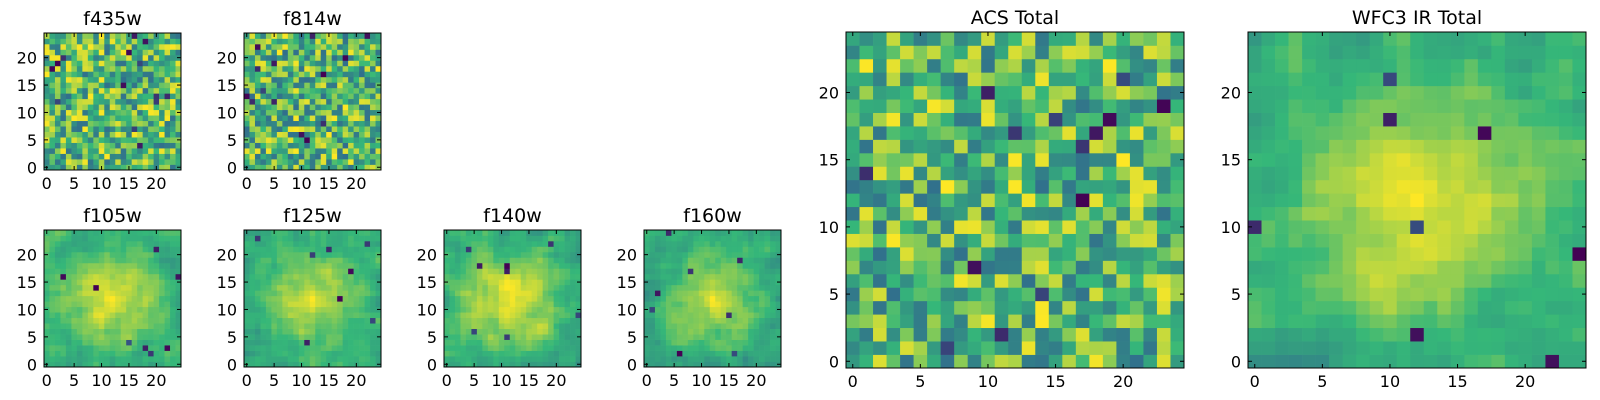  What do you see at coordinates (627, 255) in the screenshot?
I see `y-tick-label: 20` at bounding box center [627, 255].